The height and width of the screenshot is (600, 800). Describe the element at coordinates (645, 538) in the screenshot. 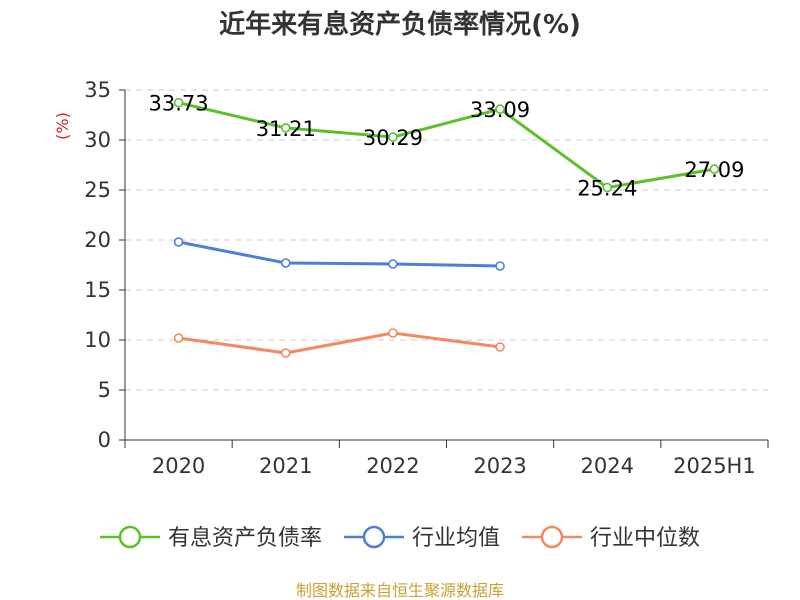

I see `legend-label: 行业中位数` at that location.